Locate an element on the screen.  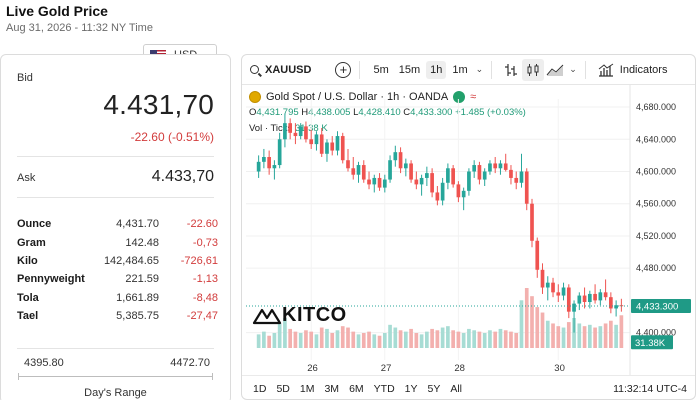
kitco-logo-icon is located at coordinates (267, 316).